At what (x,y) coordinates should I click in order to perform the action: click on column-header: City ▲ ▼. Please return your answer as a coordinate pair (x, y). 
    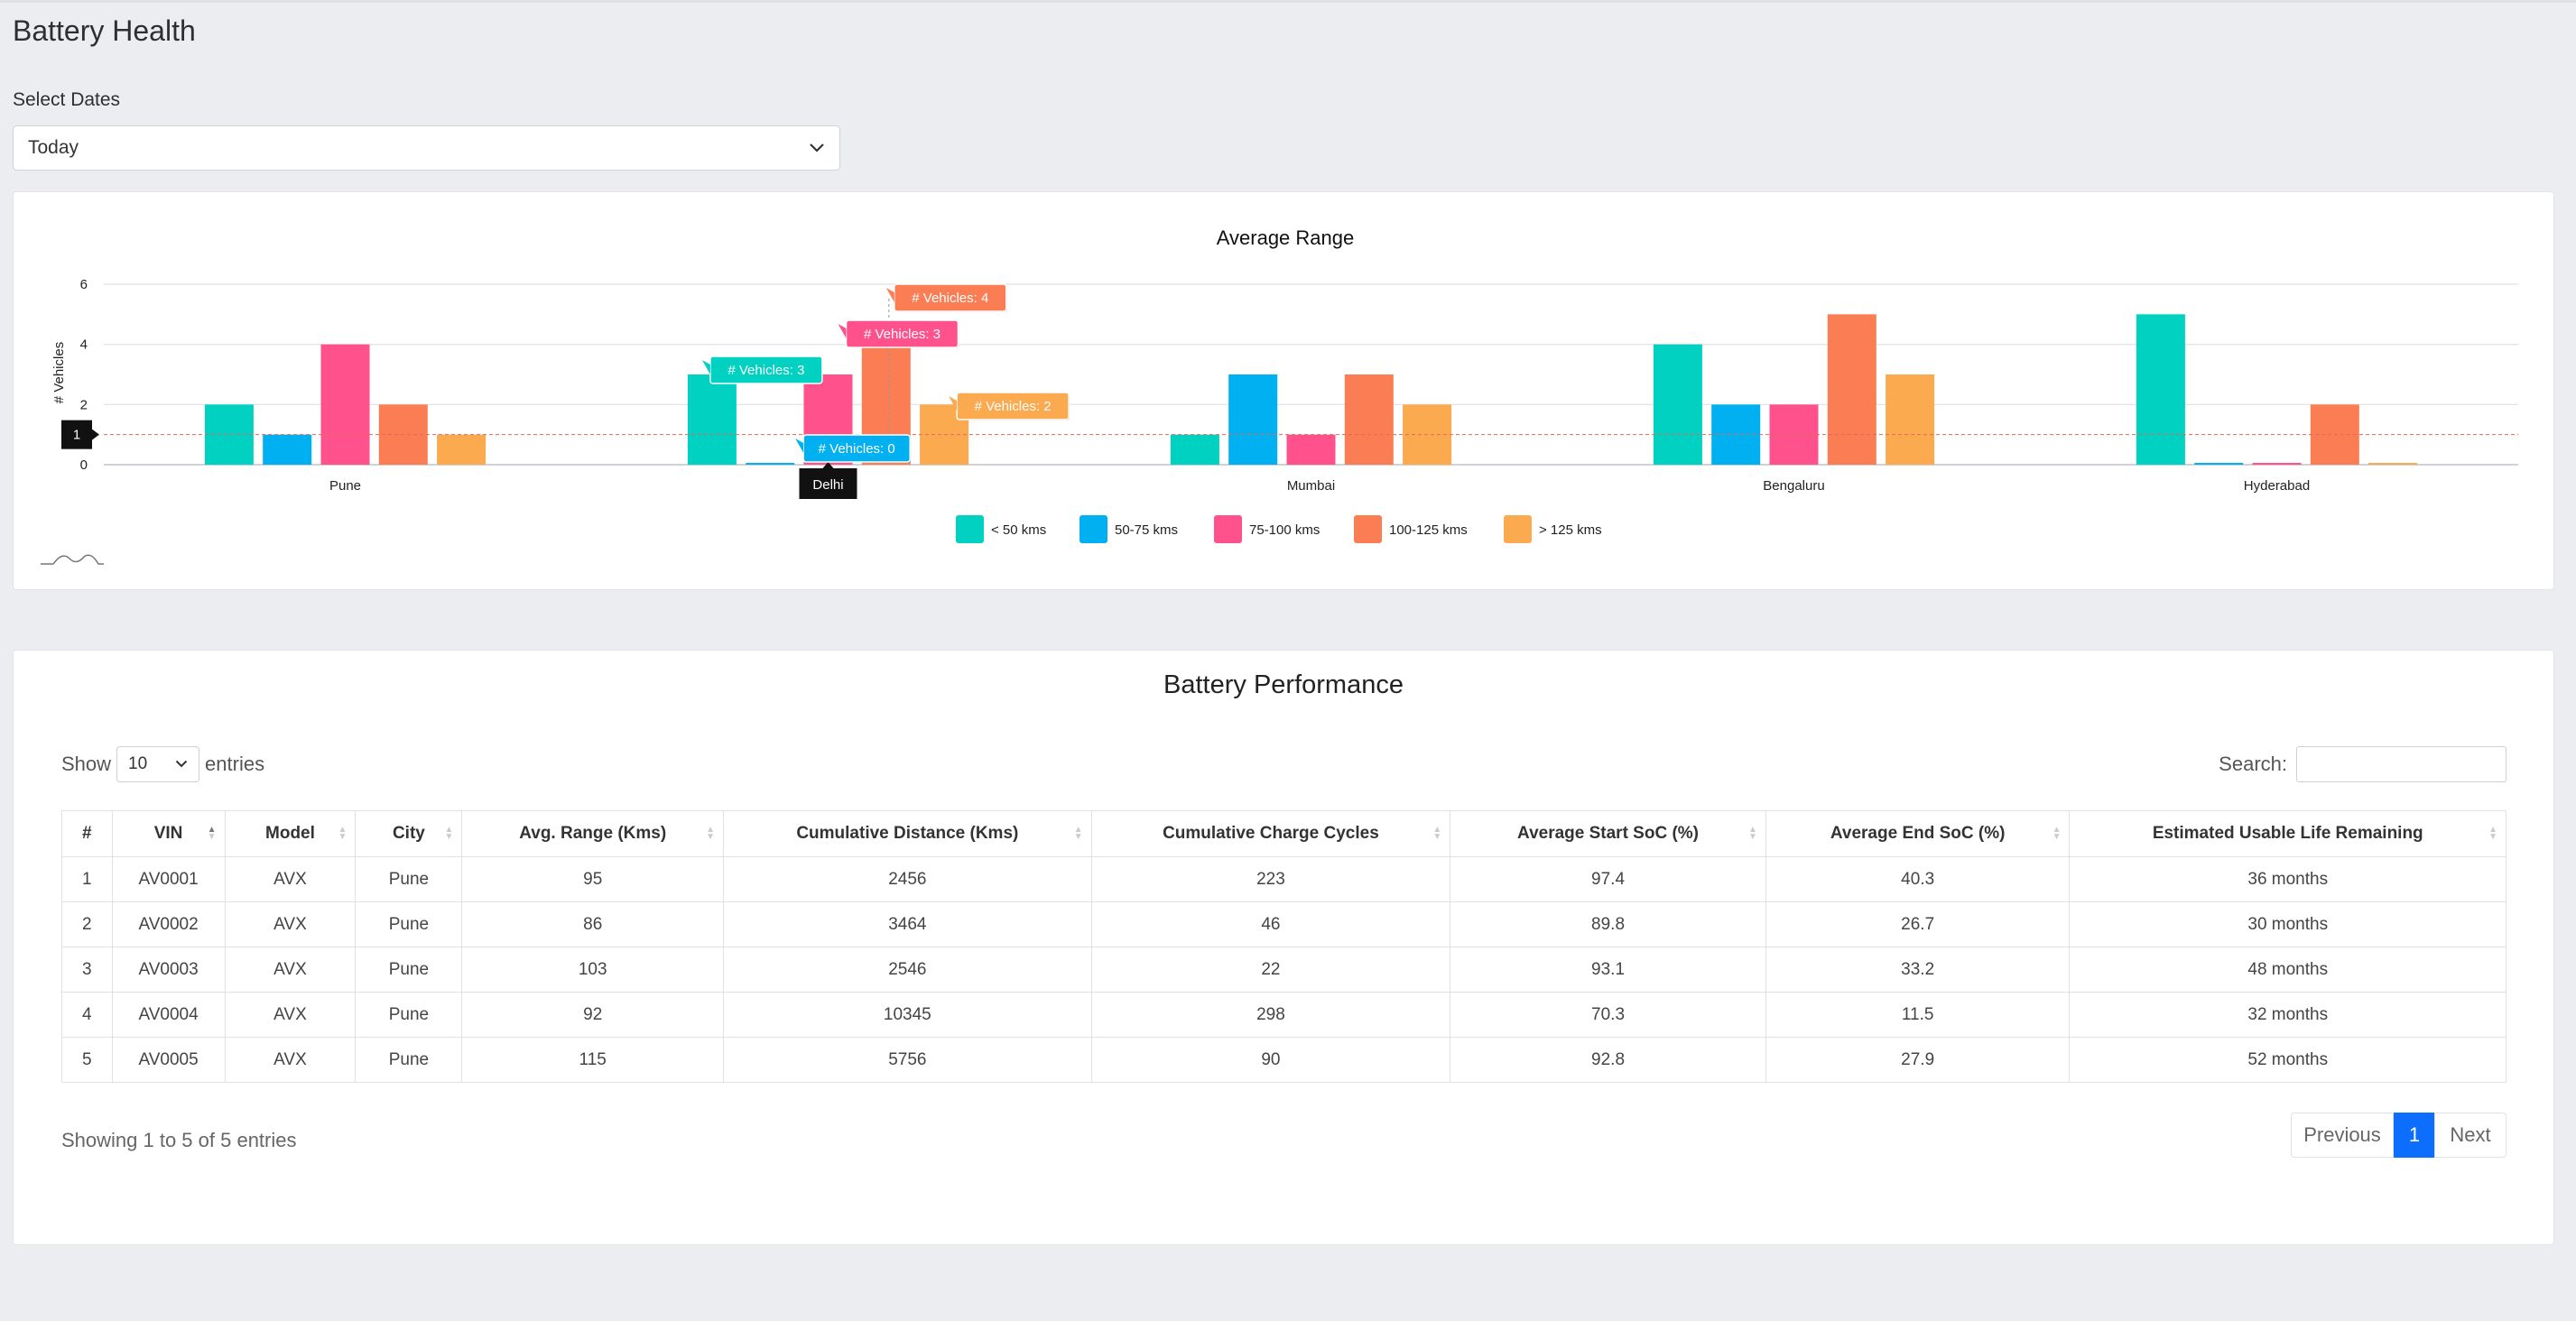
    Looking at the image, I should click on (409, 833).